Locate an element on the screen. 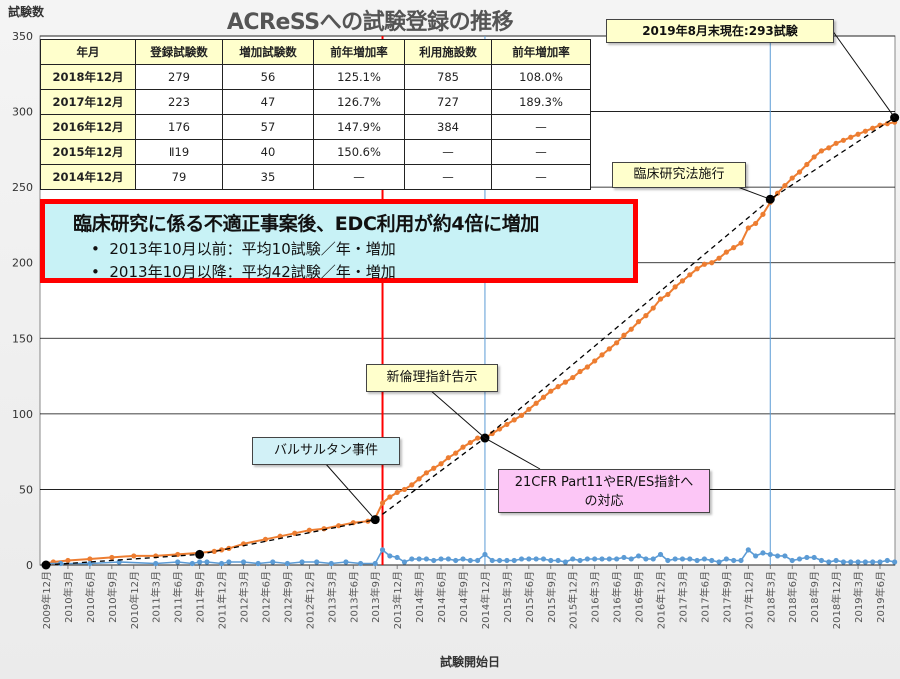 The image size is (900, 679). table-header: 年月 is located at coordinates (88, 52).